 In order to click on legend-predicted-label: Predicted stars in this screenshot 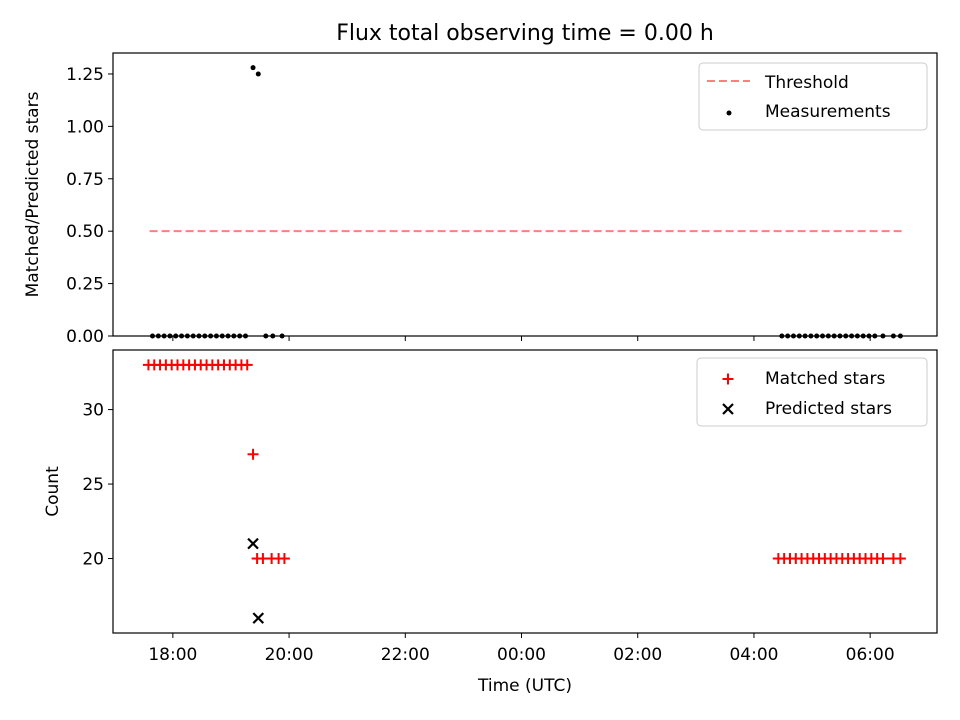, I will do `click(828, 409)`.